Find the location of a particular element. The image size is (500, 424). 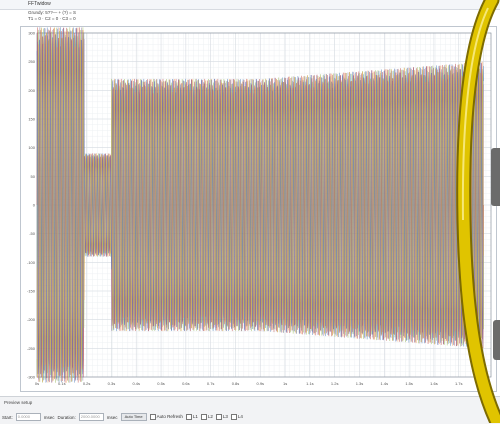

y-tick-label: 150 is located at coordinates (31, 119).